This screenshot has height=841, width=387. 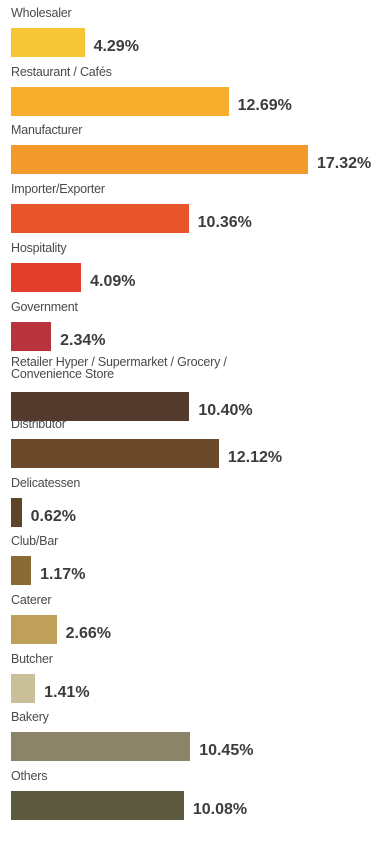 What do you see at coordinates (29, 776) in the screenshot?
I see `category-label: Others` at bounding box center [29, 776].